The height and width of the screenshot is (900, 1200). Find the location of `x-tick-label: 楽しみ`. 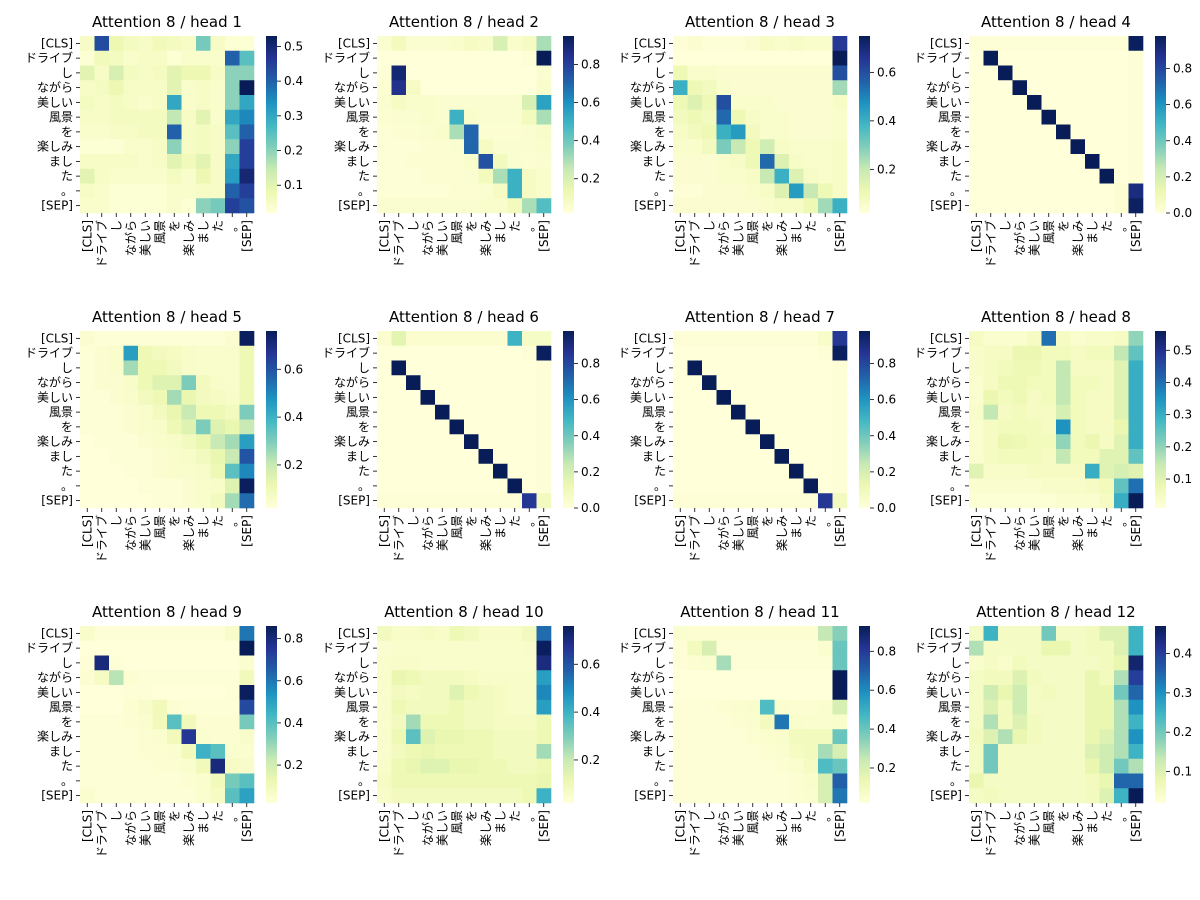

x-tick-label: 楽しみ is located at coordinates (486, 238).